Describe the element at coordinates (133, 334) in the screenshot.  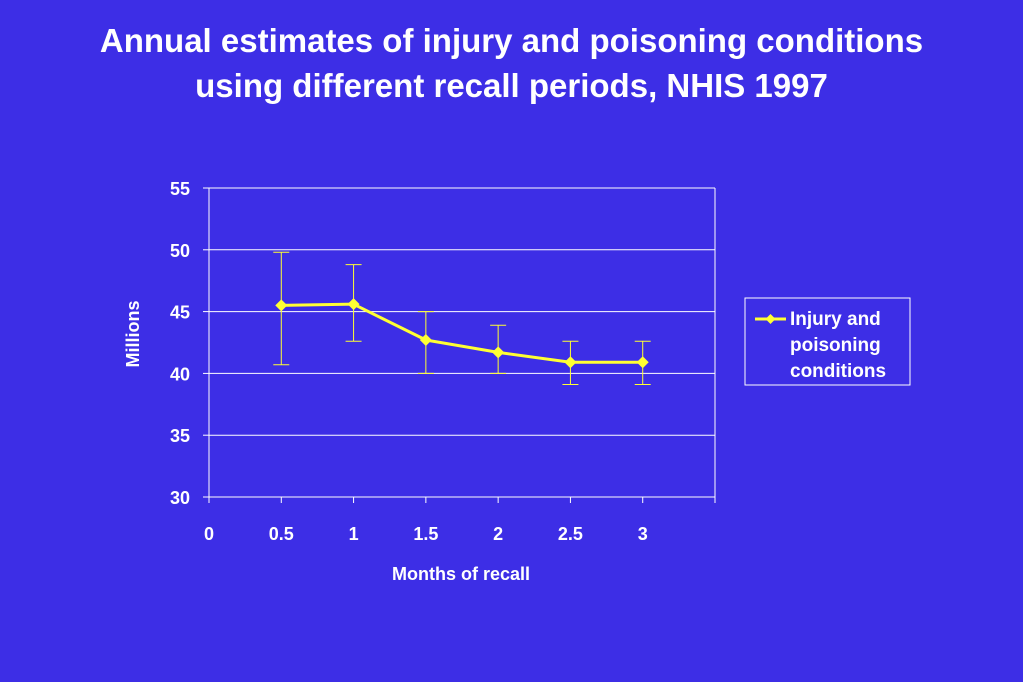
I see `y-axis-label: Millions` at that location.